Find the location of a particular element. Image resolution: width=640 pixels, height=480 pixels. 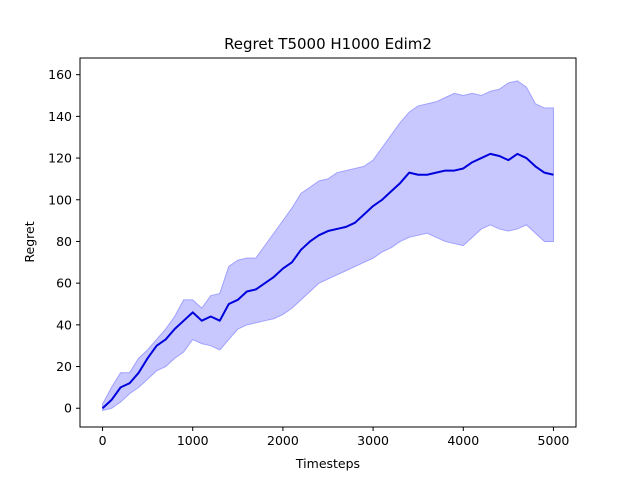

y-tick-label: 80 is located at coordinates (64, 241).